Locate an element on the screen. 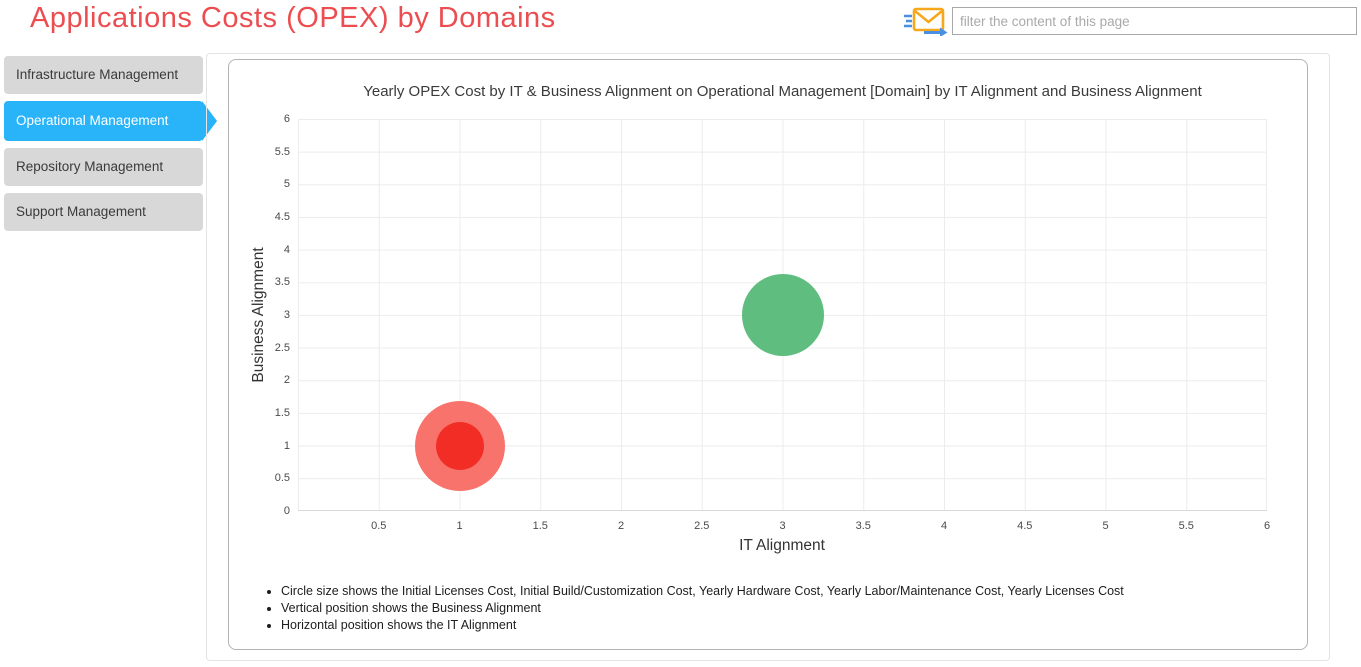 This screenshot has height=667, width=1361. sidebar-item-repository-management: Repository Management is located at coordinates (103, 167).